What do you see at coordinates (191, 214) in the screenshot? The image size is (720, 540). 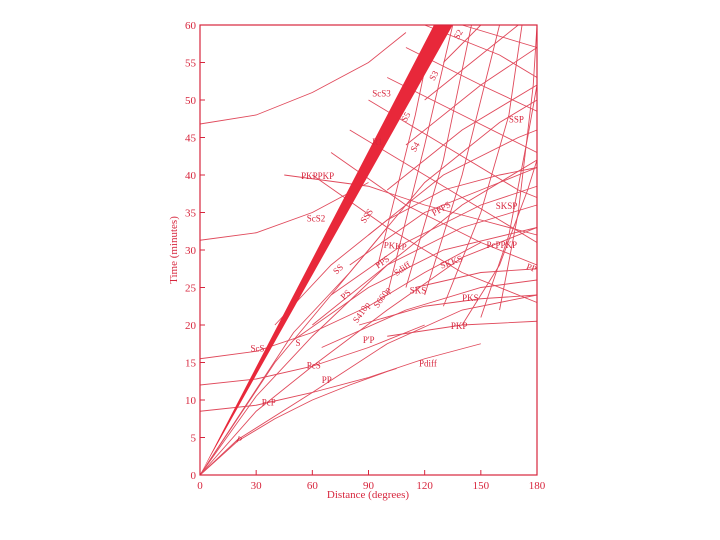 I see `y-tick-label: 35` at bounding box center [191, 214].